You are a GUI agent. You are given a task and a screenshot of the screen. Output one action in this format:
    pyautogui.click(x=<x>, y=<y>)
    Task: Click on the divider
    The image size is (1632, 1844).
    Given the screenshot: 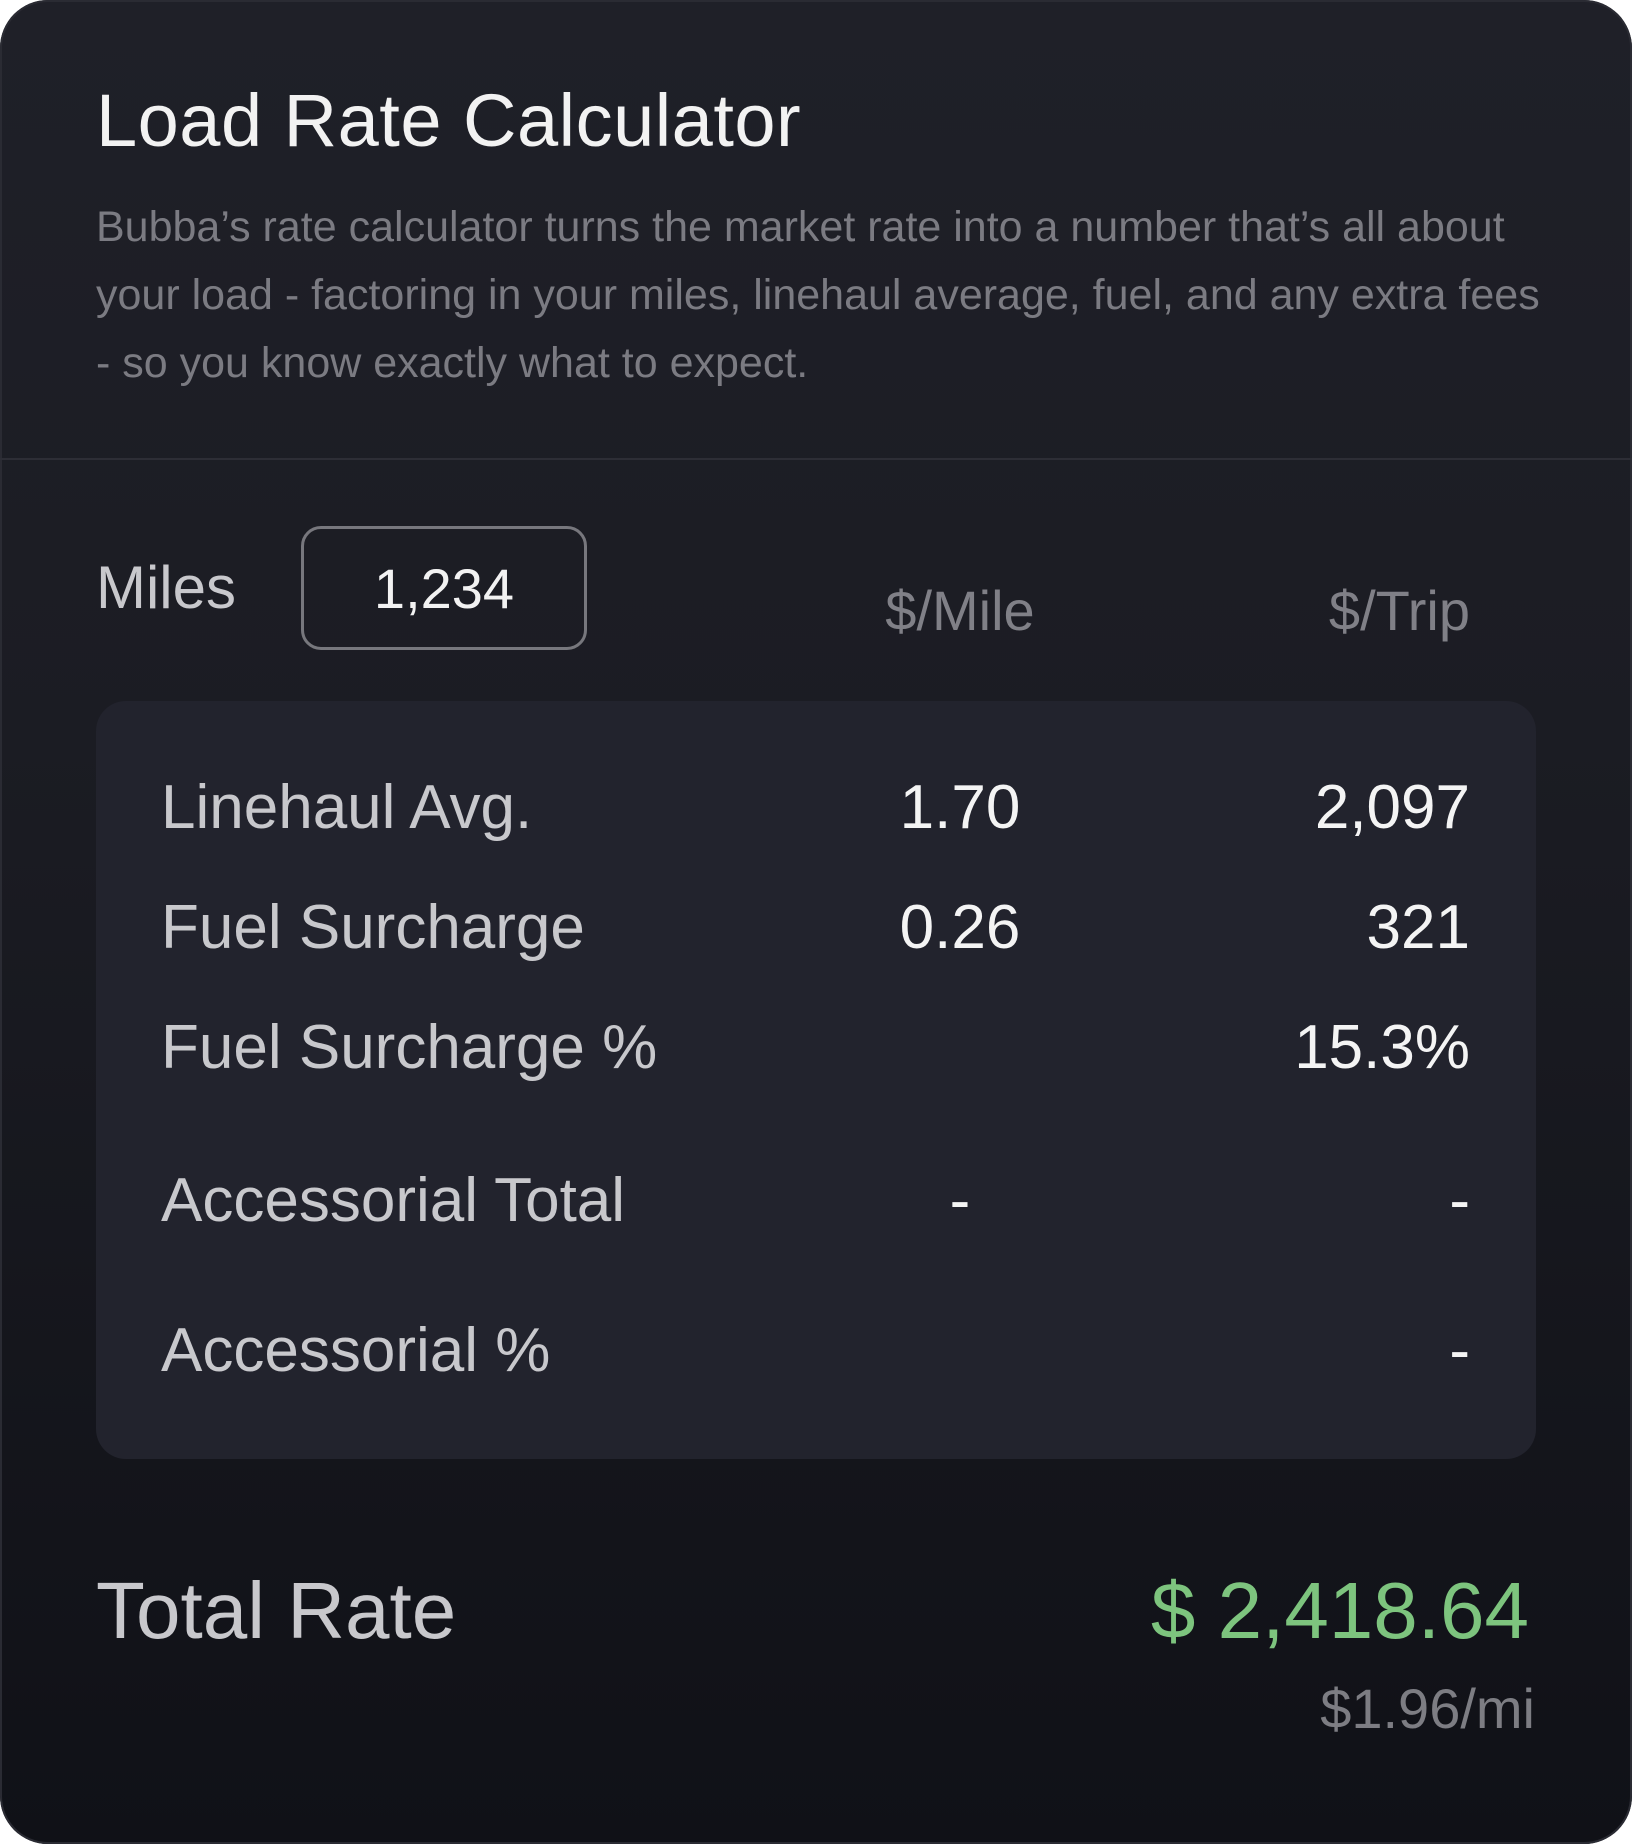 What is the action you would take?
    pyautogui.click(x=816, y=459)
    